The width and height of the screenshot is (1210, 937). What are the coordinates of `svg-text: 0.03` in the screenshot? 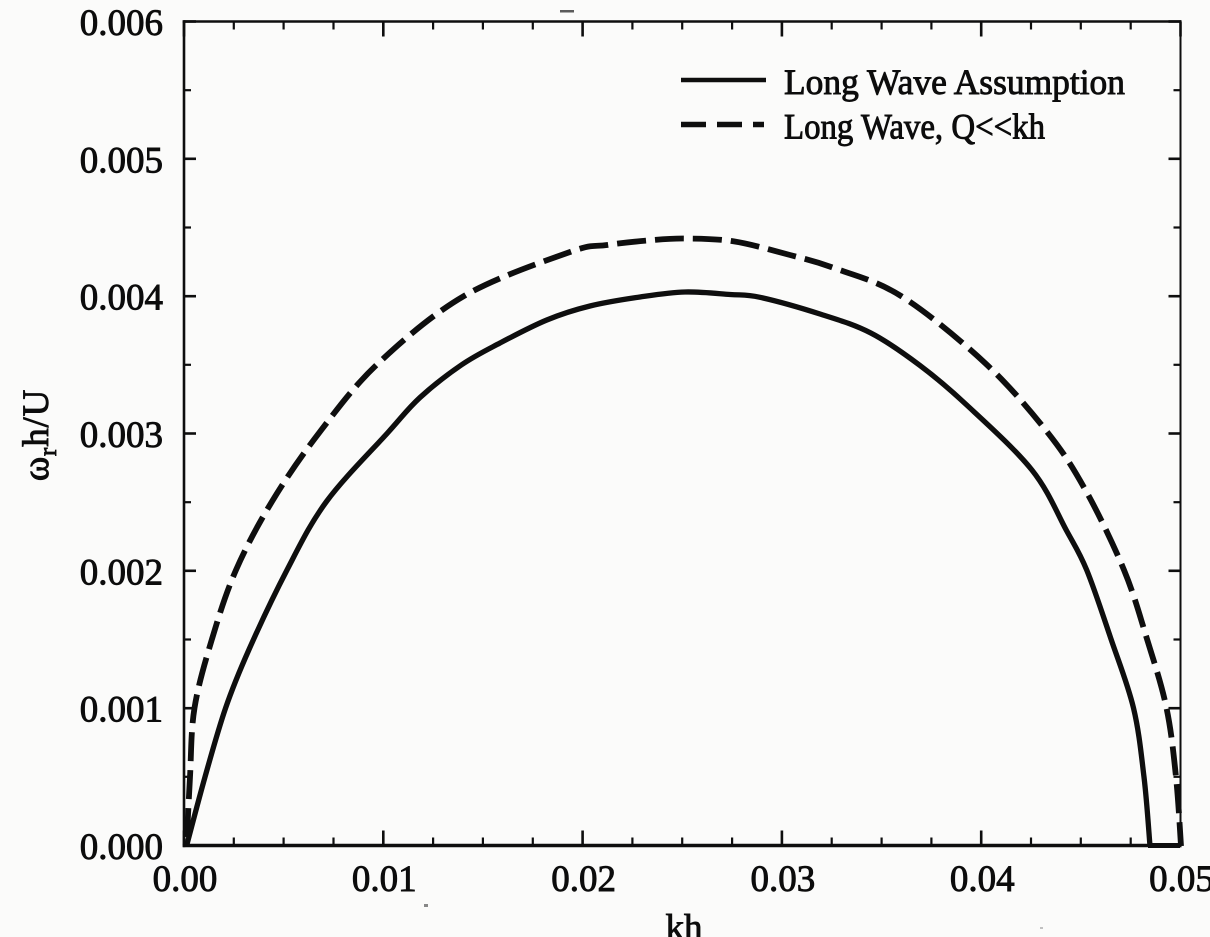 It's located at (783, 879).